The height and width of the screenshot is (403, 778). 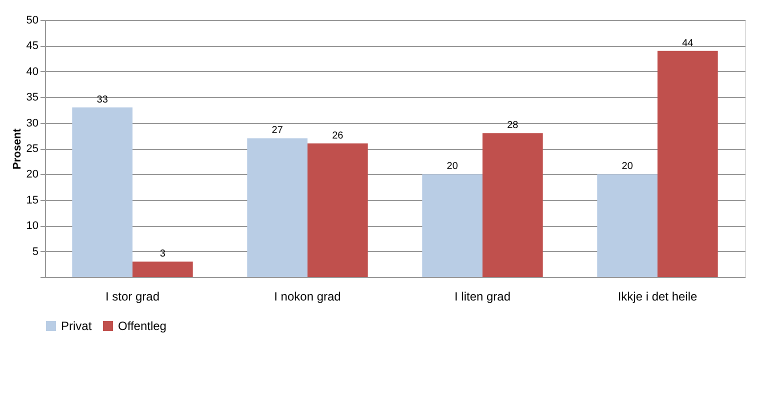 I want to click on data-label: 28, so click(x=513, y=126).